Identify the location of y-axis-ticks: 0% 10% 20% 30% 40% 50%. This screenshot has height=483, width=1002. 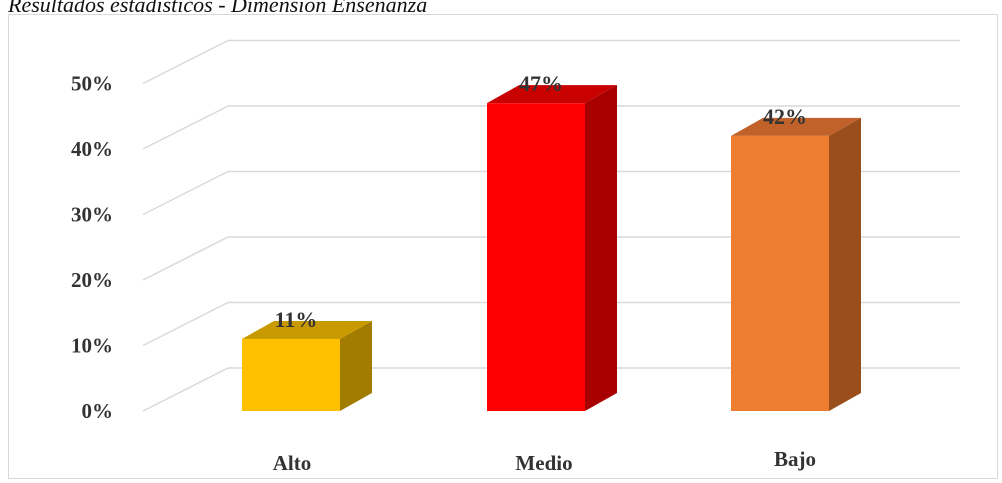
(92, 248).